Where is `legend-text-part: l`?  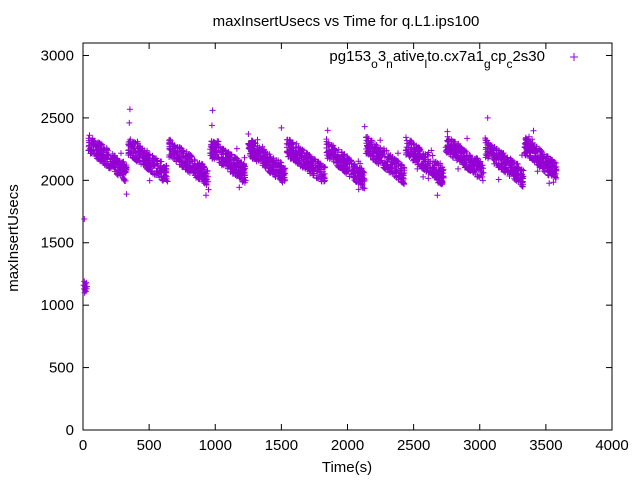
legend-text-part: l is located at coordinates (426, 64).